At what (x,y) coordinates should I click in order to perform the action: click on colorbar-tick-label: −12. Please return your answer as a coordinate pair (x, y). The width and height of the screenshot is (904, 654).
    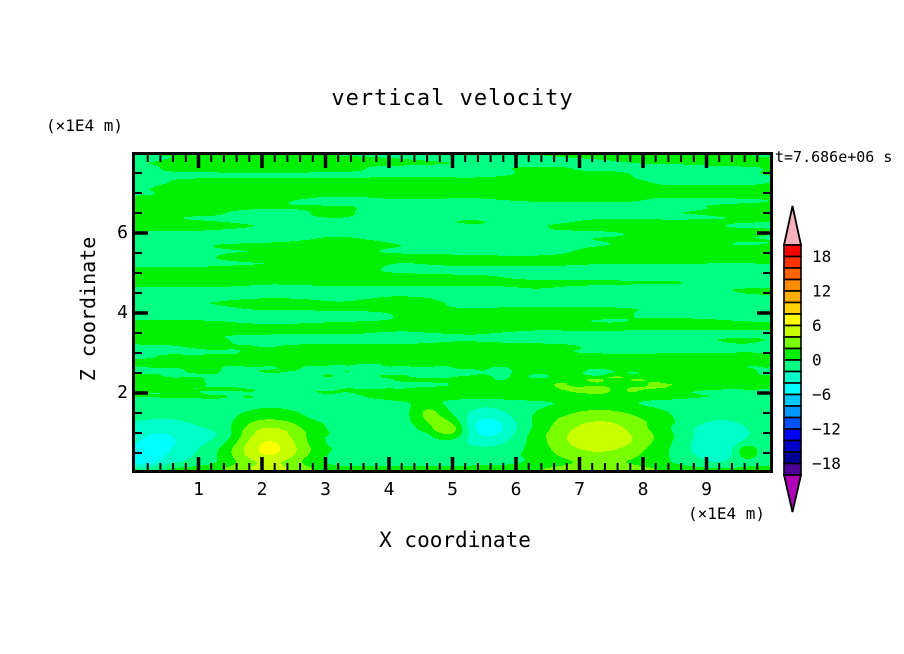
    Looking at the image, I should click on (826, 429).